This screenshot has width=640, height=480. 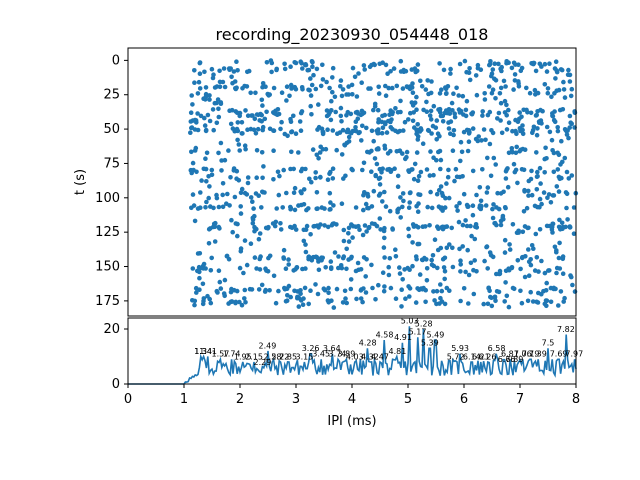 I want to click on histogram-x-tick-label: 5, so click(x=408, y=399).